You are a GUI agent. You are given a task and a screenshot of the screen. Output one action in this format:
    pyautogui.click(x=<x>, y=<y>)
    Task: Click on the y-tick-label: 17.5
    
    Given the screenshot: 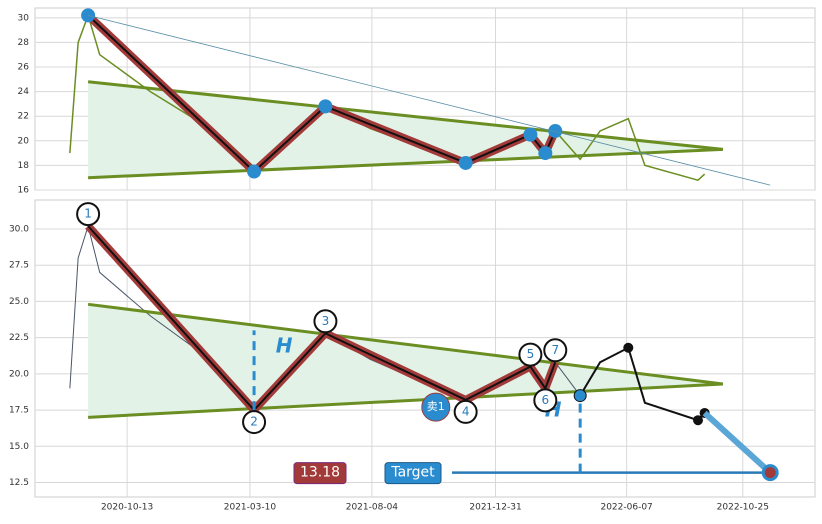 What is the action you would take?
    pyautogui.click(x=19, y=411)
    